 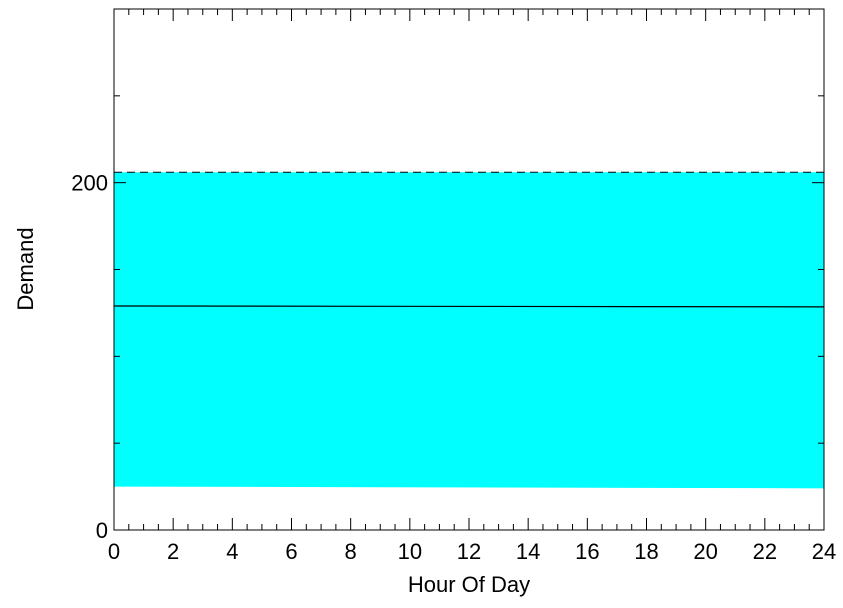 What do you see at coordinates (824, 551) in the screenshot?
I see `x-tick-label: 24` at bounding box center [824, 551].